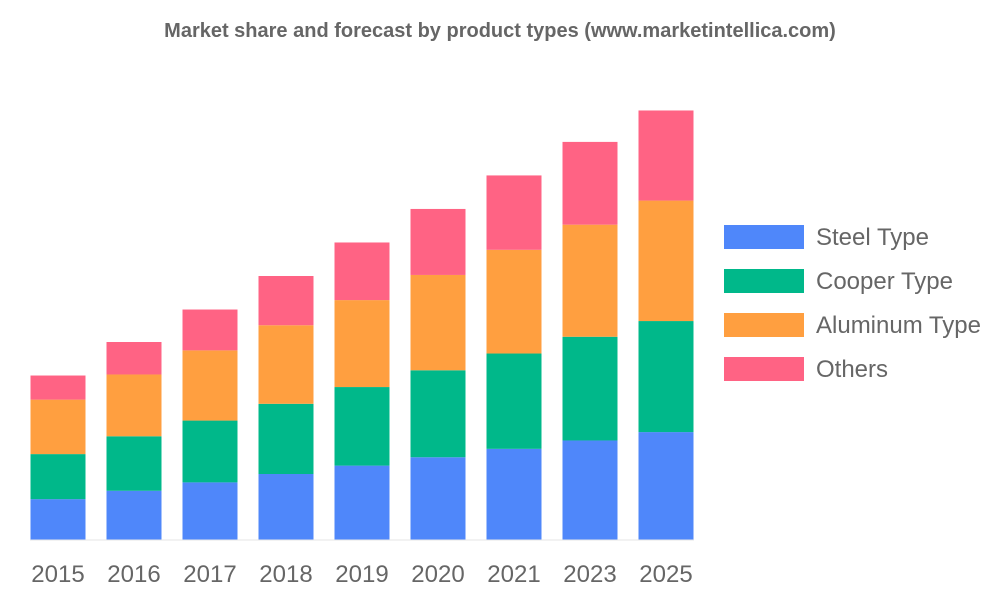 This screenshot has width=1000, height=600. I want to click on x-tick-label: 2020, so click(437, 574).